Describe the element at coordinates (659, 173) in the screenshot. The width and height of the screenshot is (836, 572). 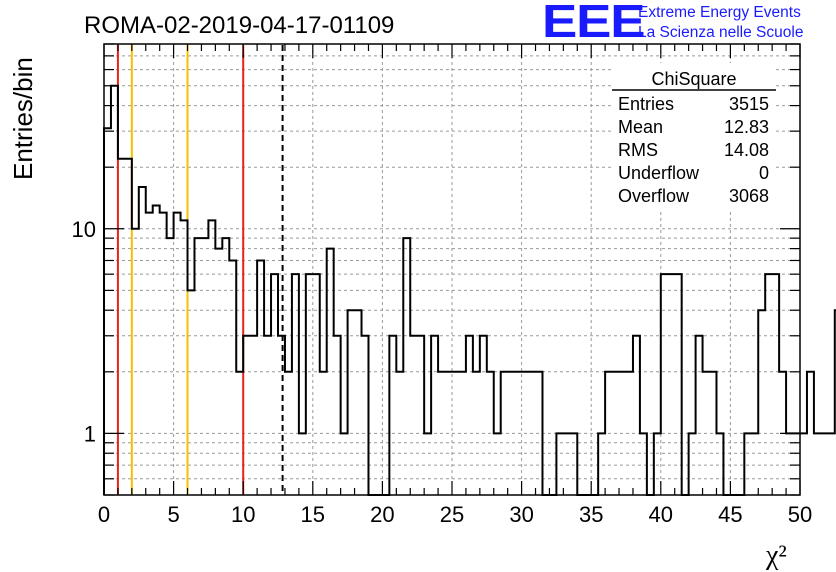
I see `stats-label: Underflow` at that location.